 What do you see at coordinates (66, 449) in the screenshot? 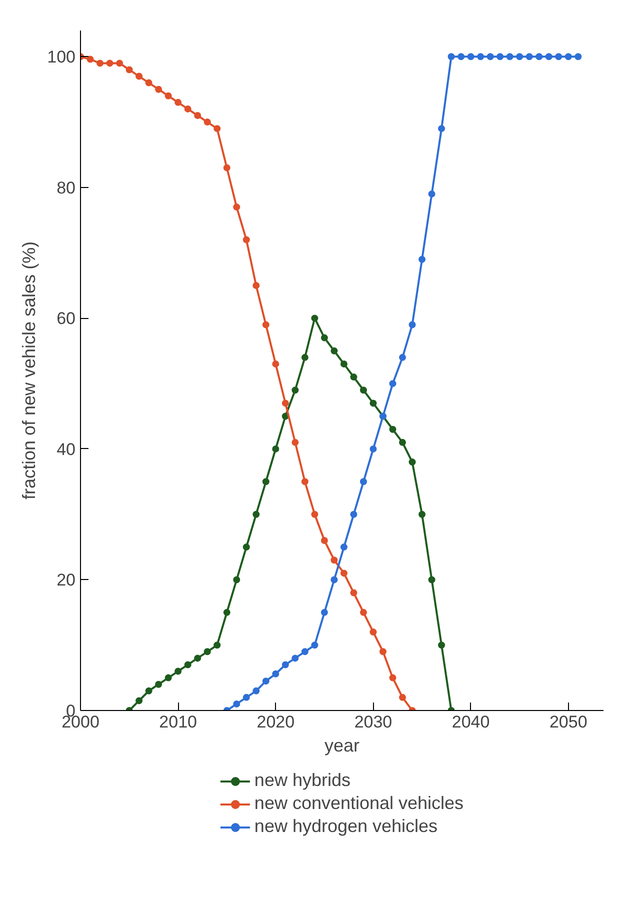
I see `y-tick-label: 40` at bounding box center [66, 449].